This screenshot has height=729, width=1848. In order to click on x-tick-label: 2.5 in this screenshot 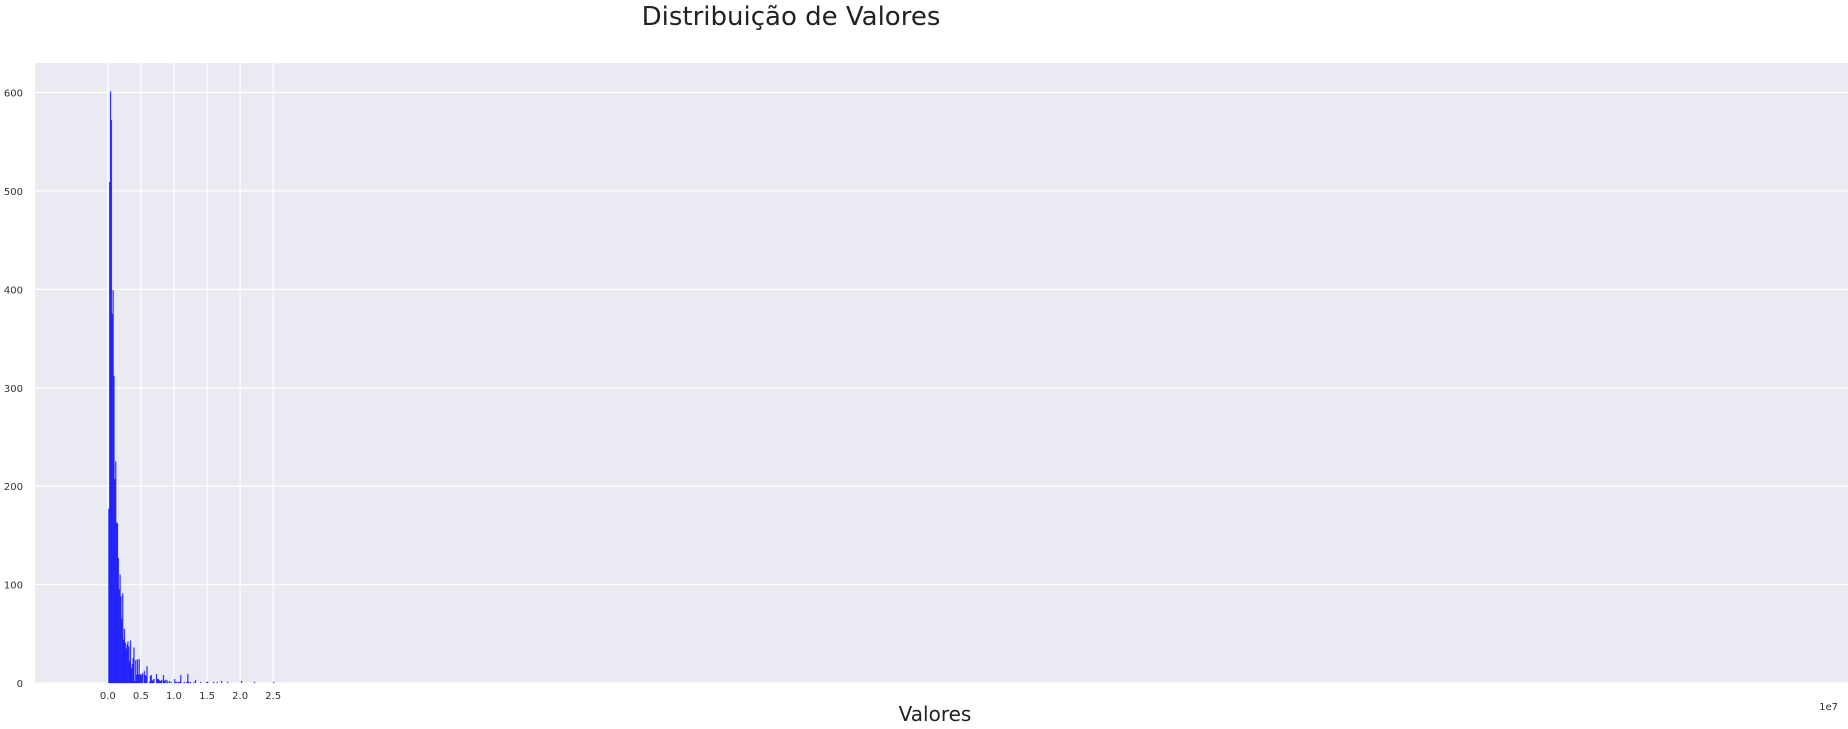, I will do `click(273, 696)`.